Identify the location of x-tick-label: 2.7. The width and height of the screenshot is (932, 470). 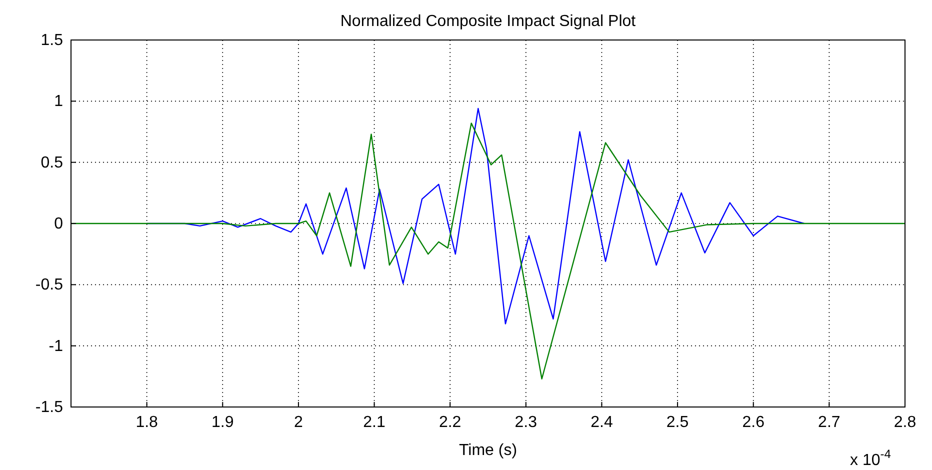
(829, 422).